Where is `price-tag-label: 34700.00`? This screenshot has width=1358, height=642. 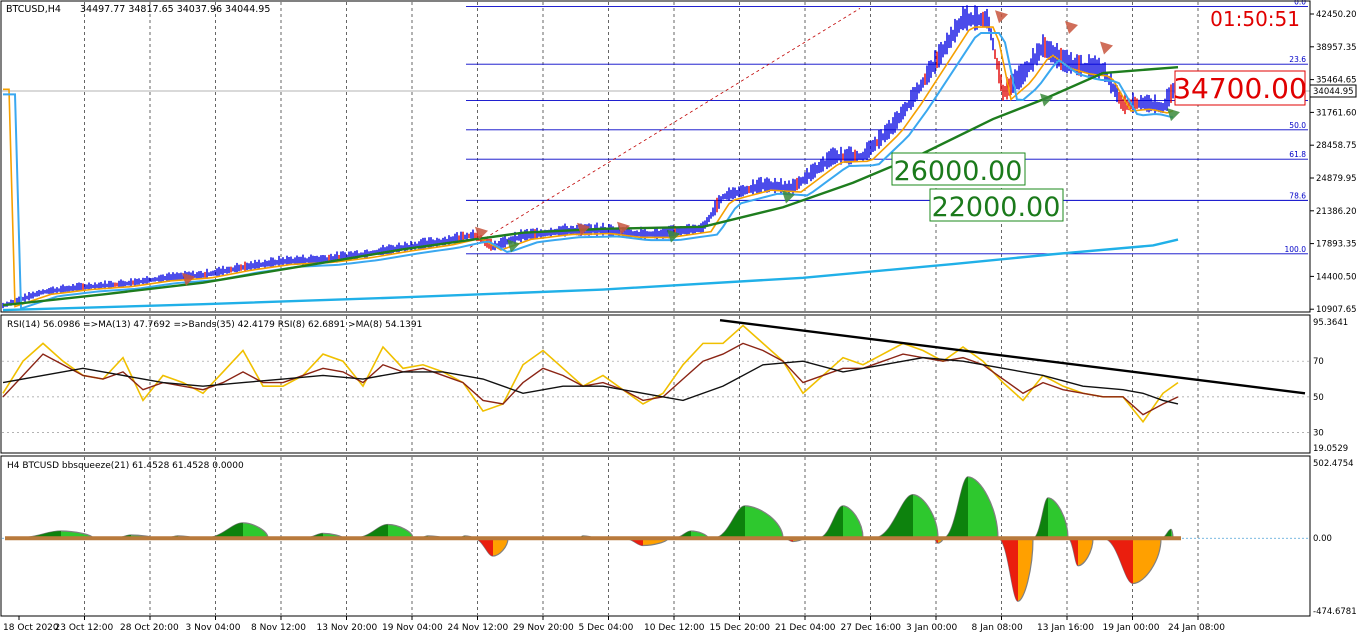
price-tag-label: 34700.00 is located at coordinates (1240, 88).